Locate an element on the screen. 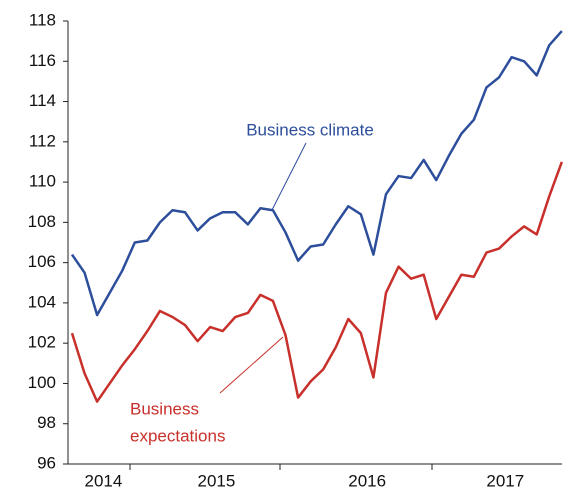  y-tick-label: 118 is located at coordinates (42, 19).